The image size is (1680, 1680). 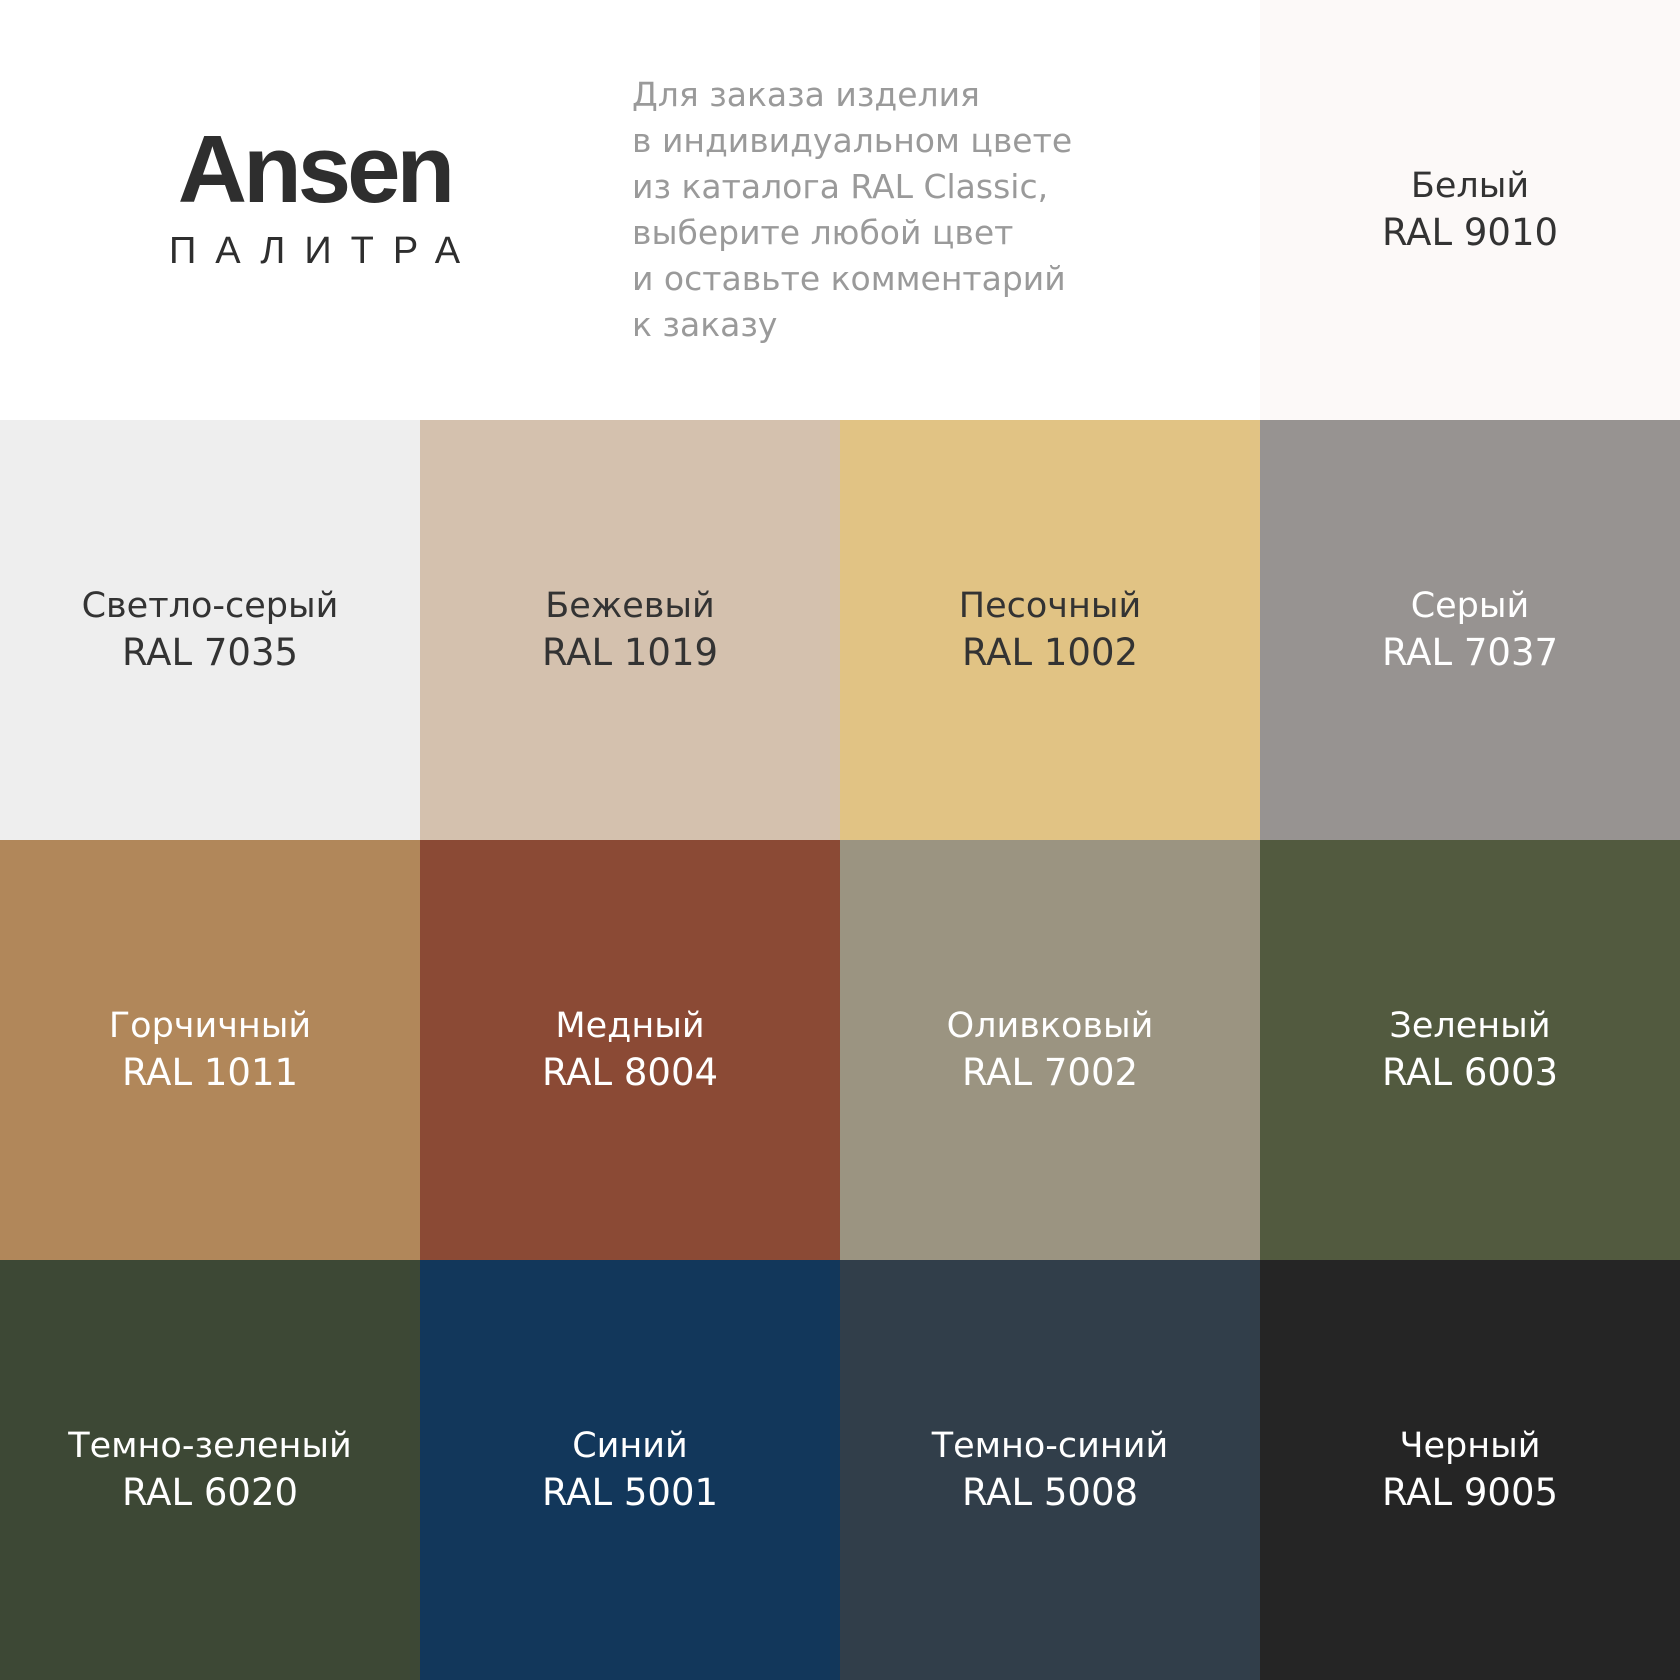 What do you see at coordinates (823, 232) in the screenshot?
I see `description-line: выберите любой цвет` at bounding box center [823, 232].